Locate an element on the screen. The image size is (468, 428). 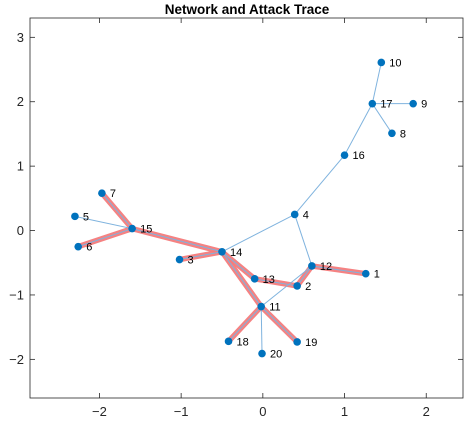
node-label: 7 is located at coordinates (113, 194).